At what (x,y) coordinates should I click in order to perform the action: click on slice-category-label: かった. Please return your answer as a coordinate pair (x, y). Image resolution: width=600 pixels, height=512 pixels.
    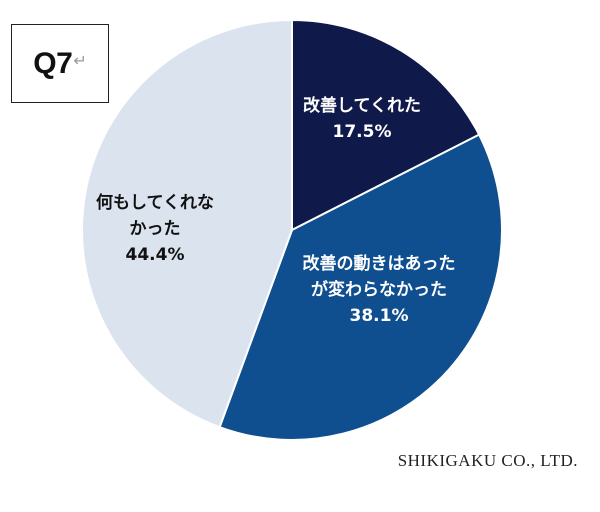
    Looking at the image, I should click on (155, 229).